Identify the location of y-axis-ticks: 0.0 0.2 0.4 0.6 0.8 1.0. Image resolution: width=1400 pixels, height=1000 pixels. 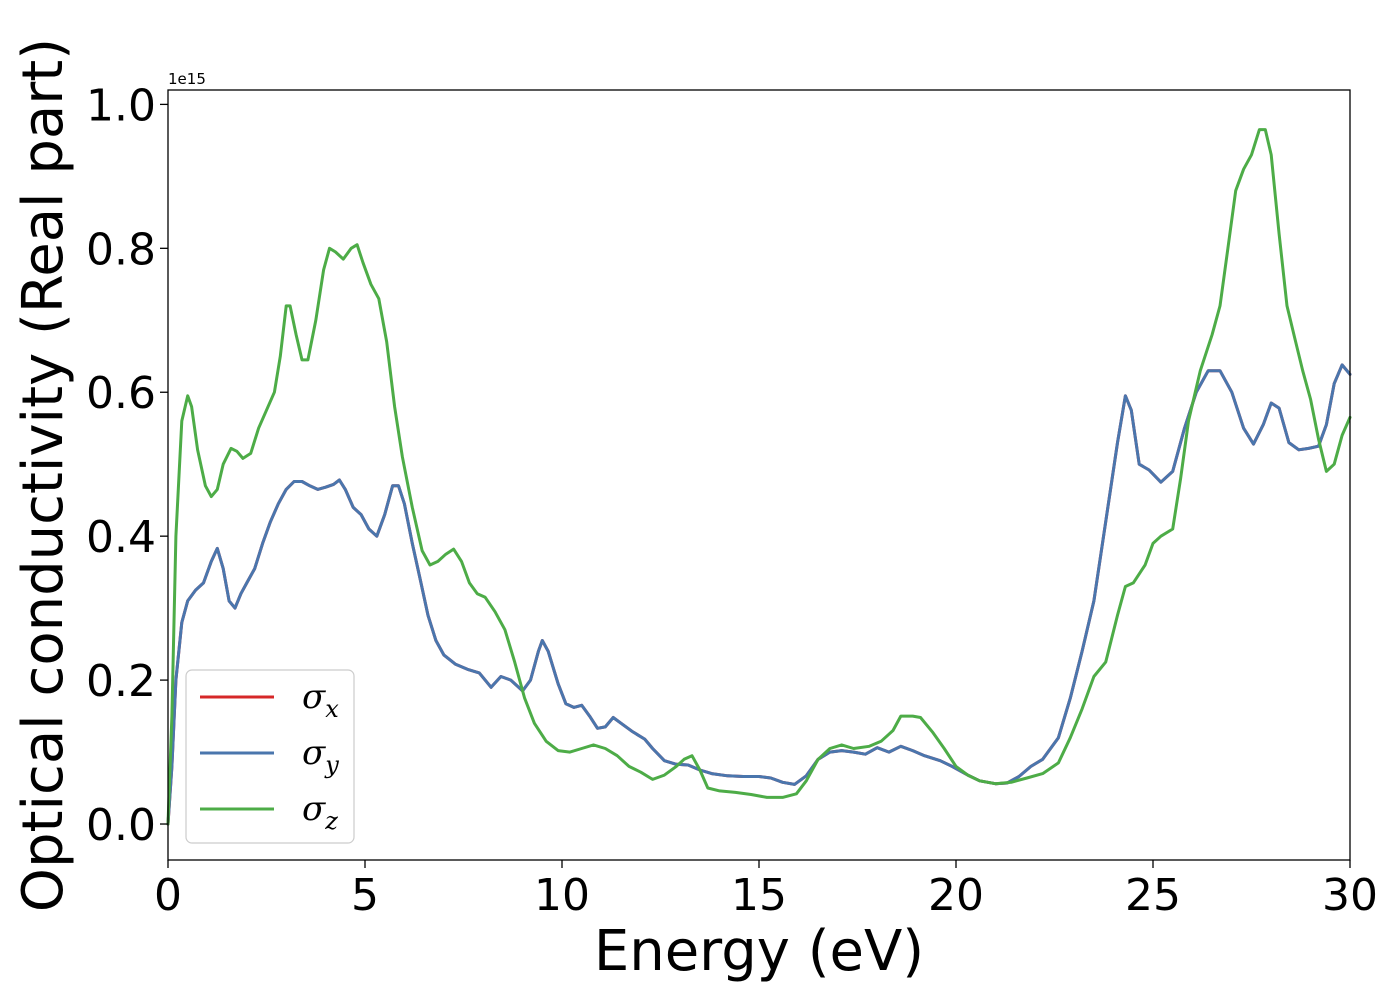
(127, 465).